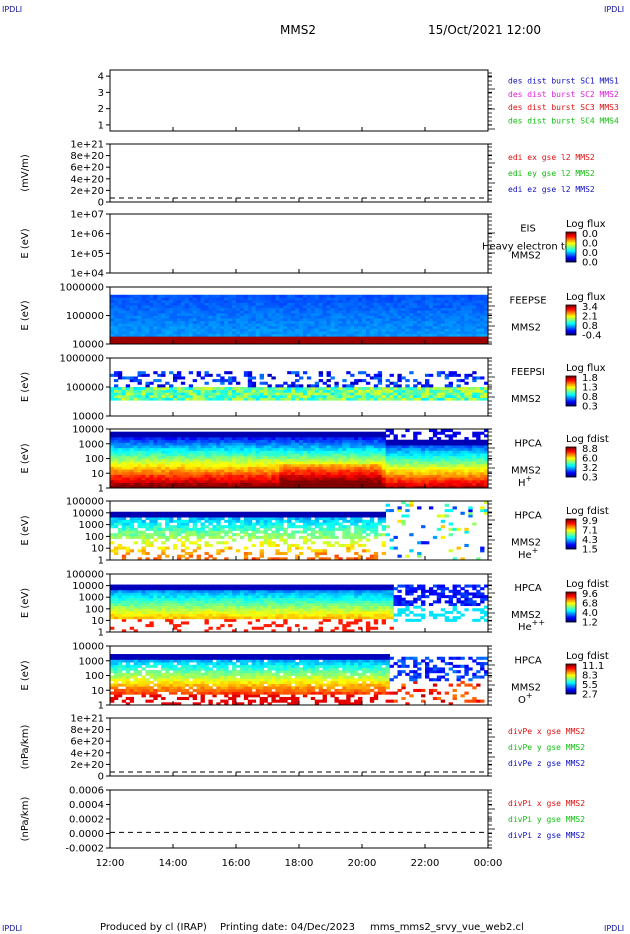 Image resolution: width=630 pixels, height=934 pixels. I want to click on feepse-ylabel: E (eV), so click(25, 315).